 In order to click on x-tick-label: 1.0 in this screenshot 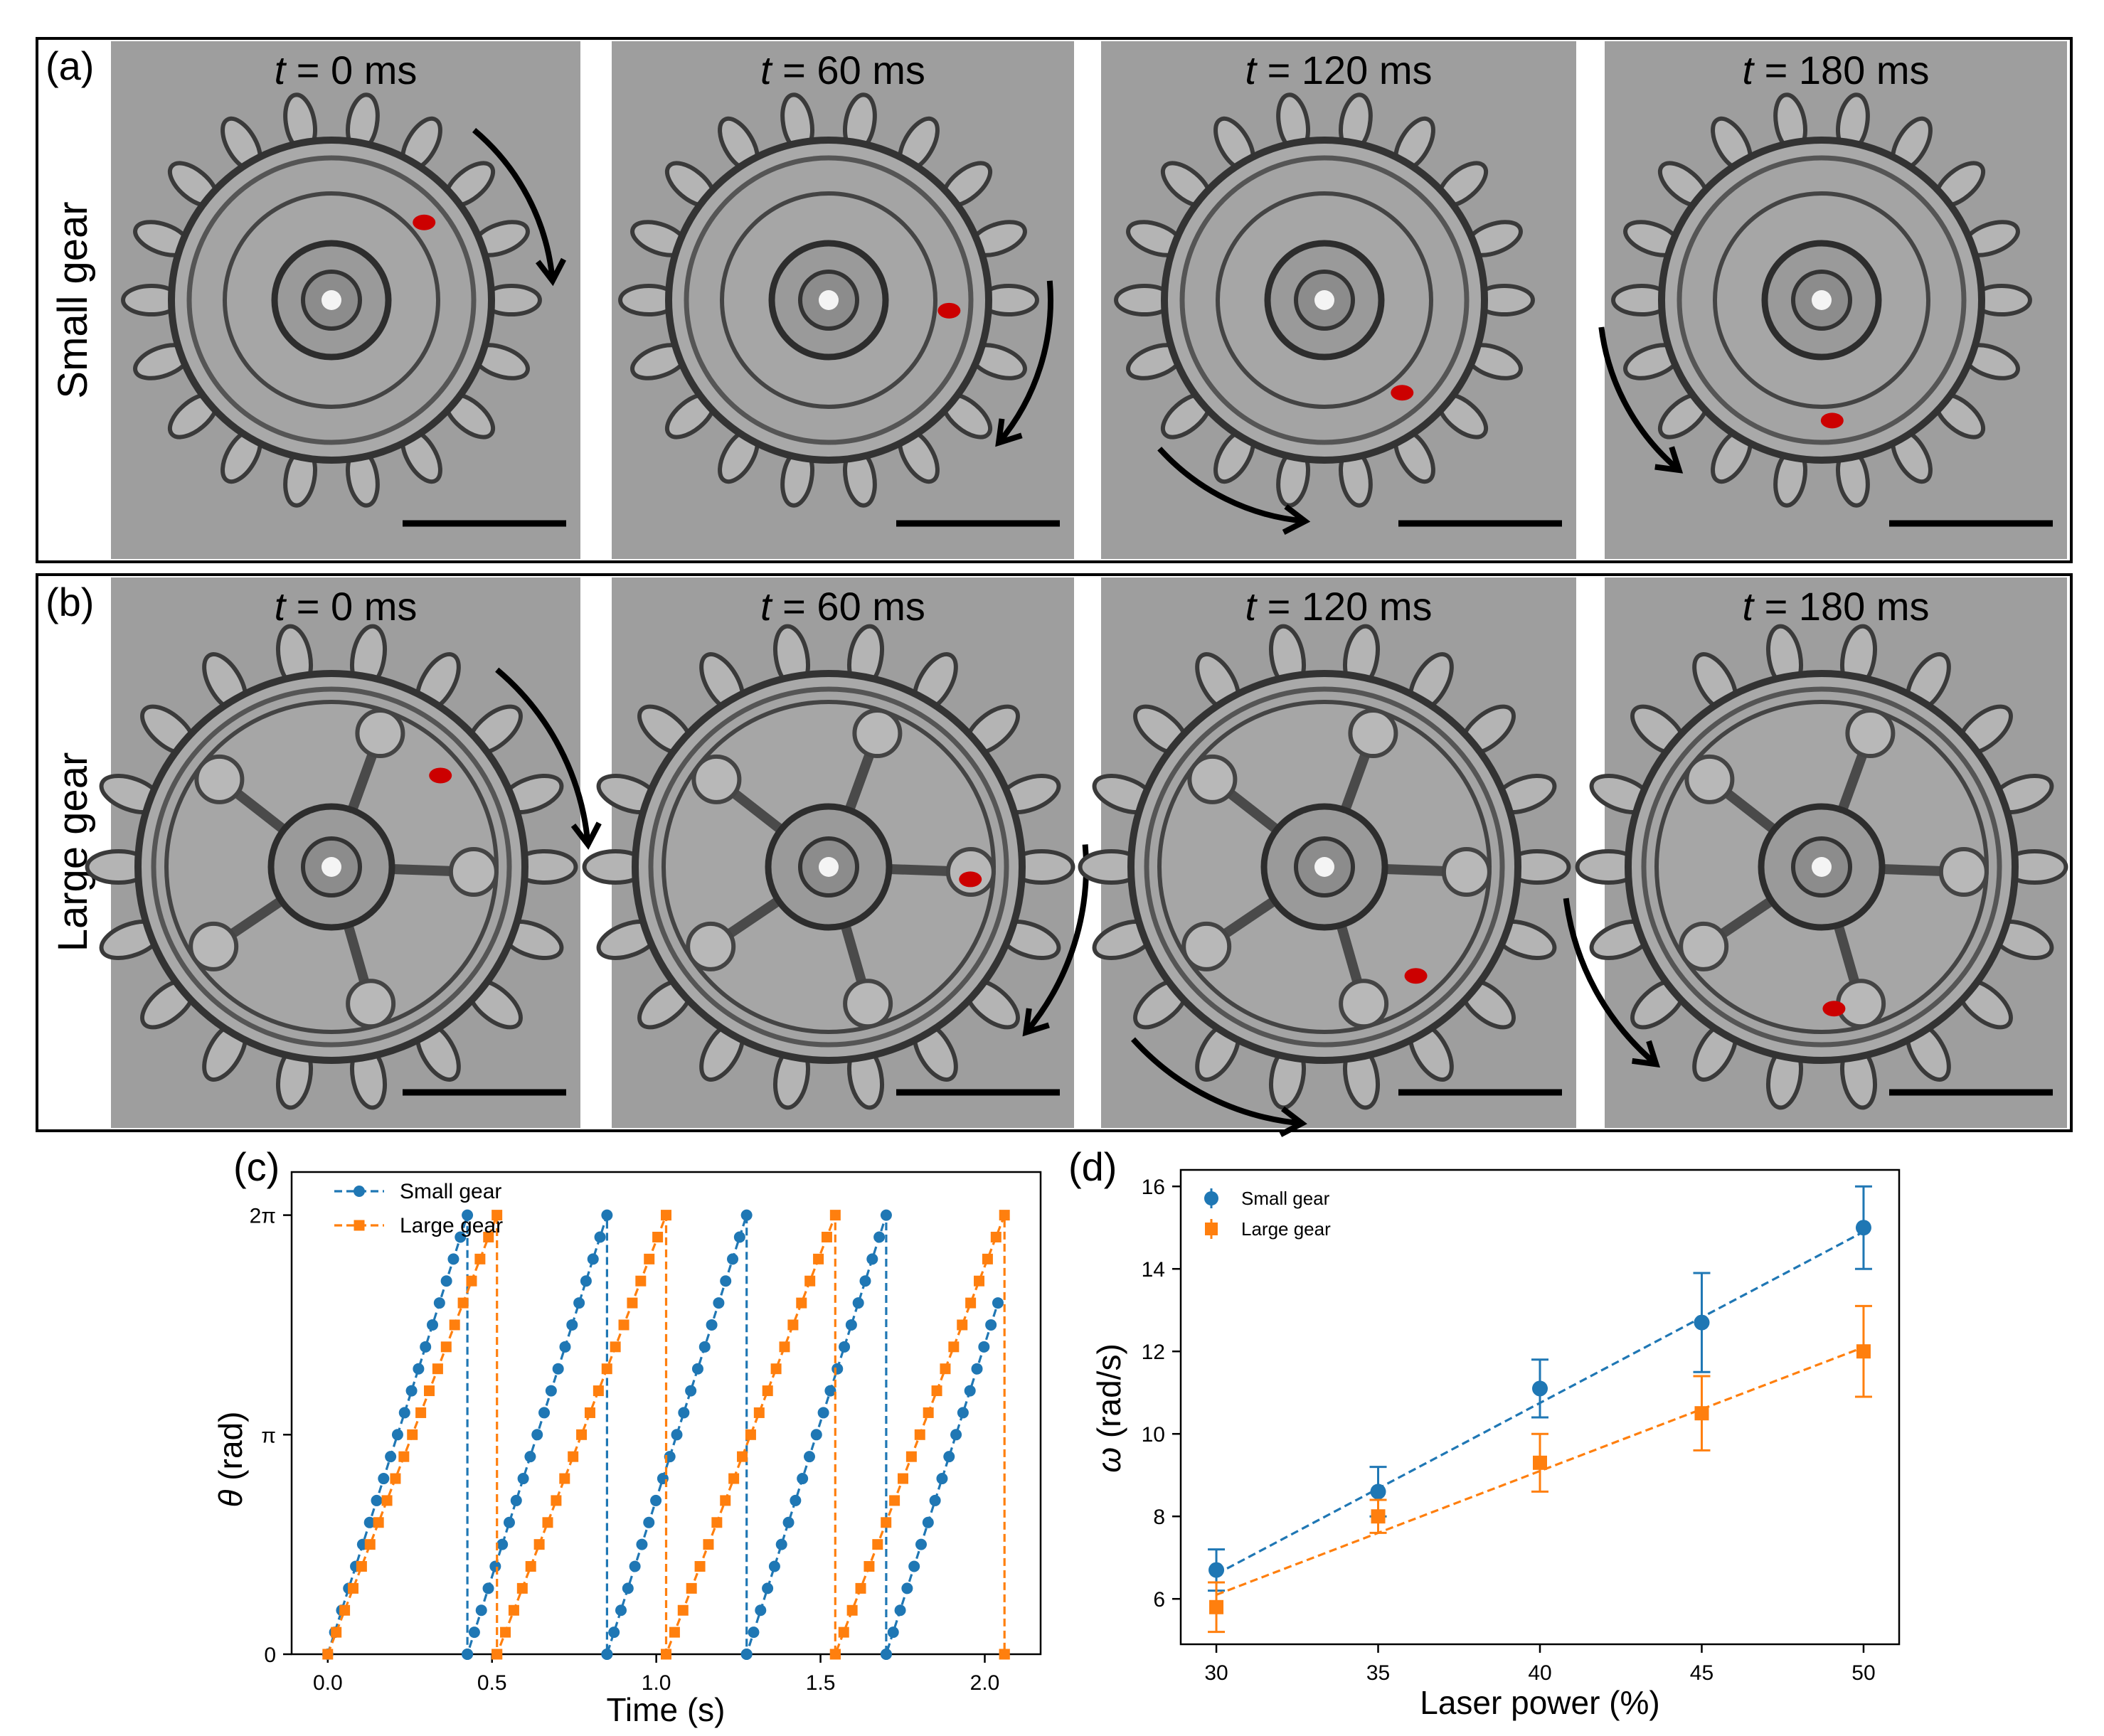, I will do `click(656, 1683)`.